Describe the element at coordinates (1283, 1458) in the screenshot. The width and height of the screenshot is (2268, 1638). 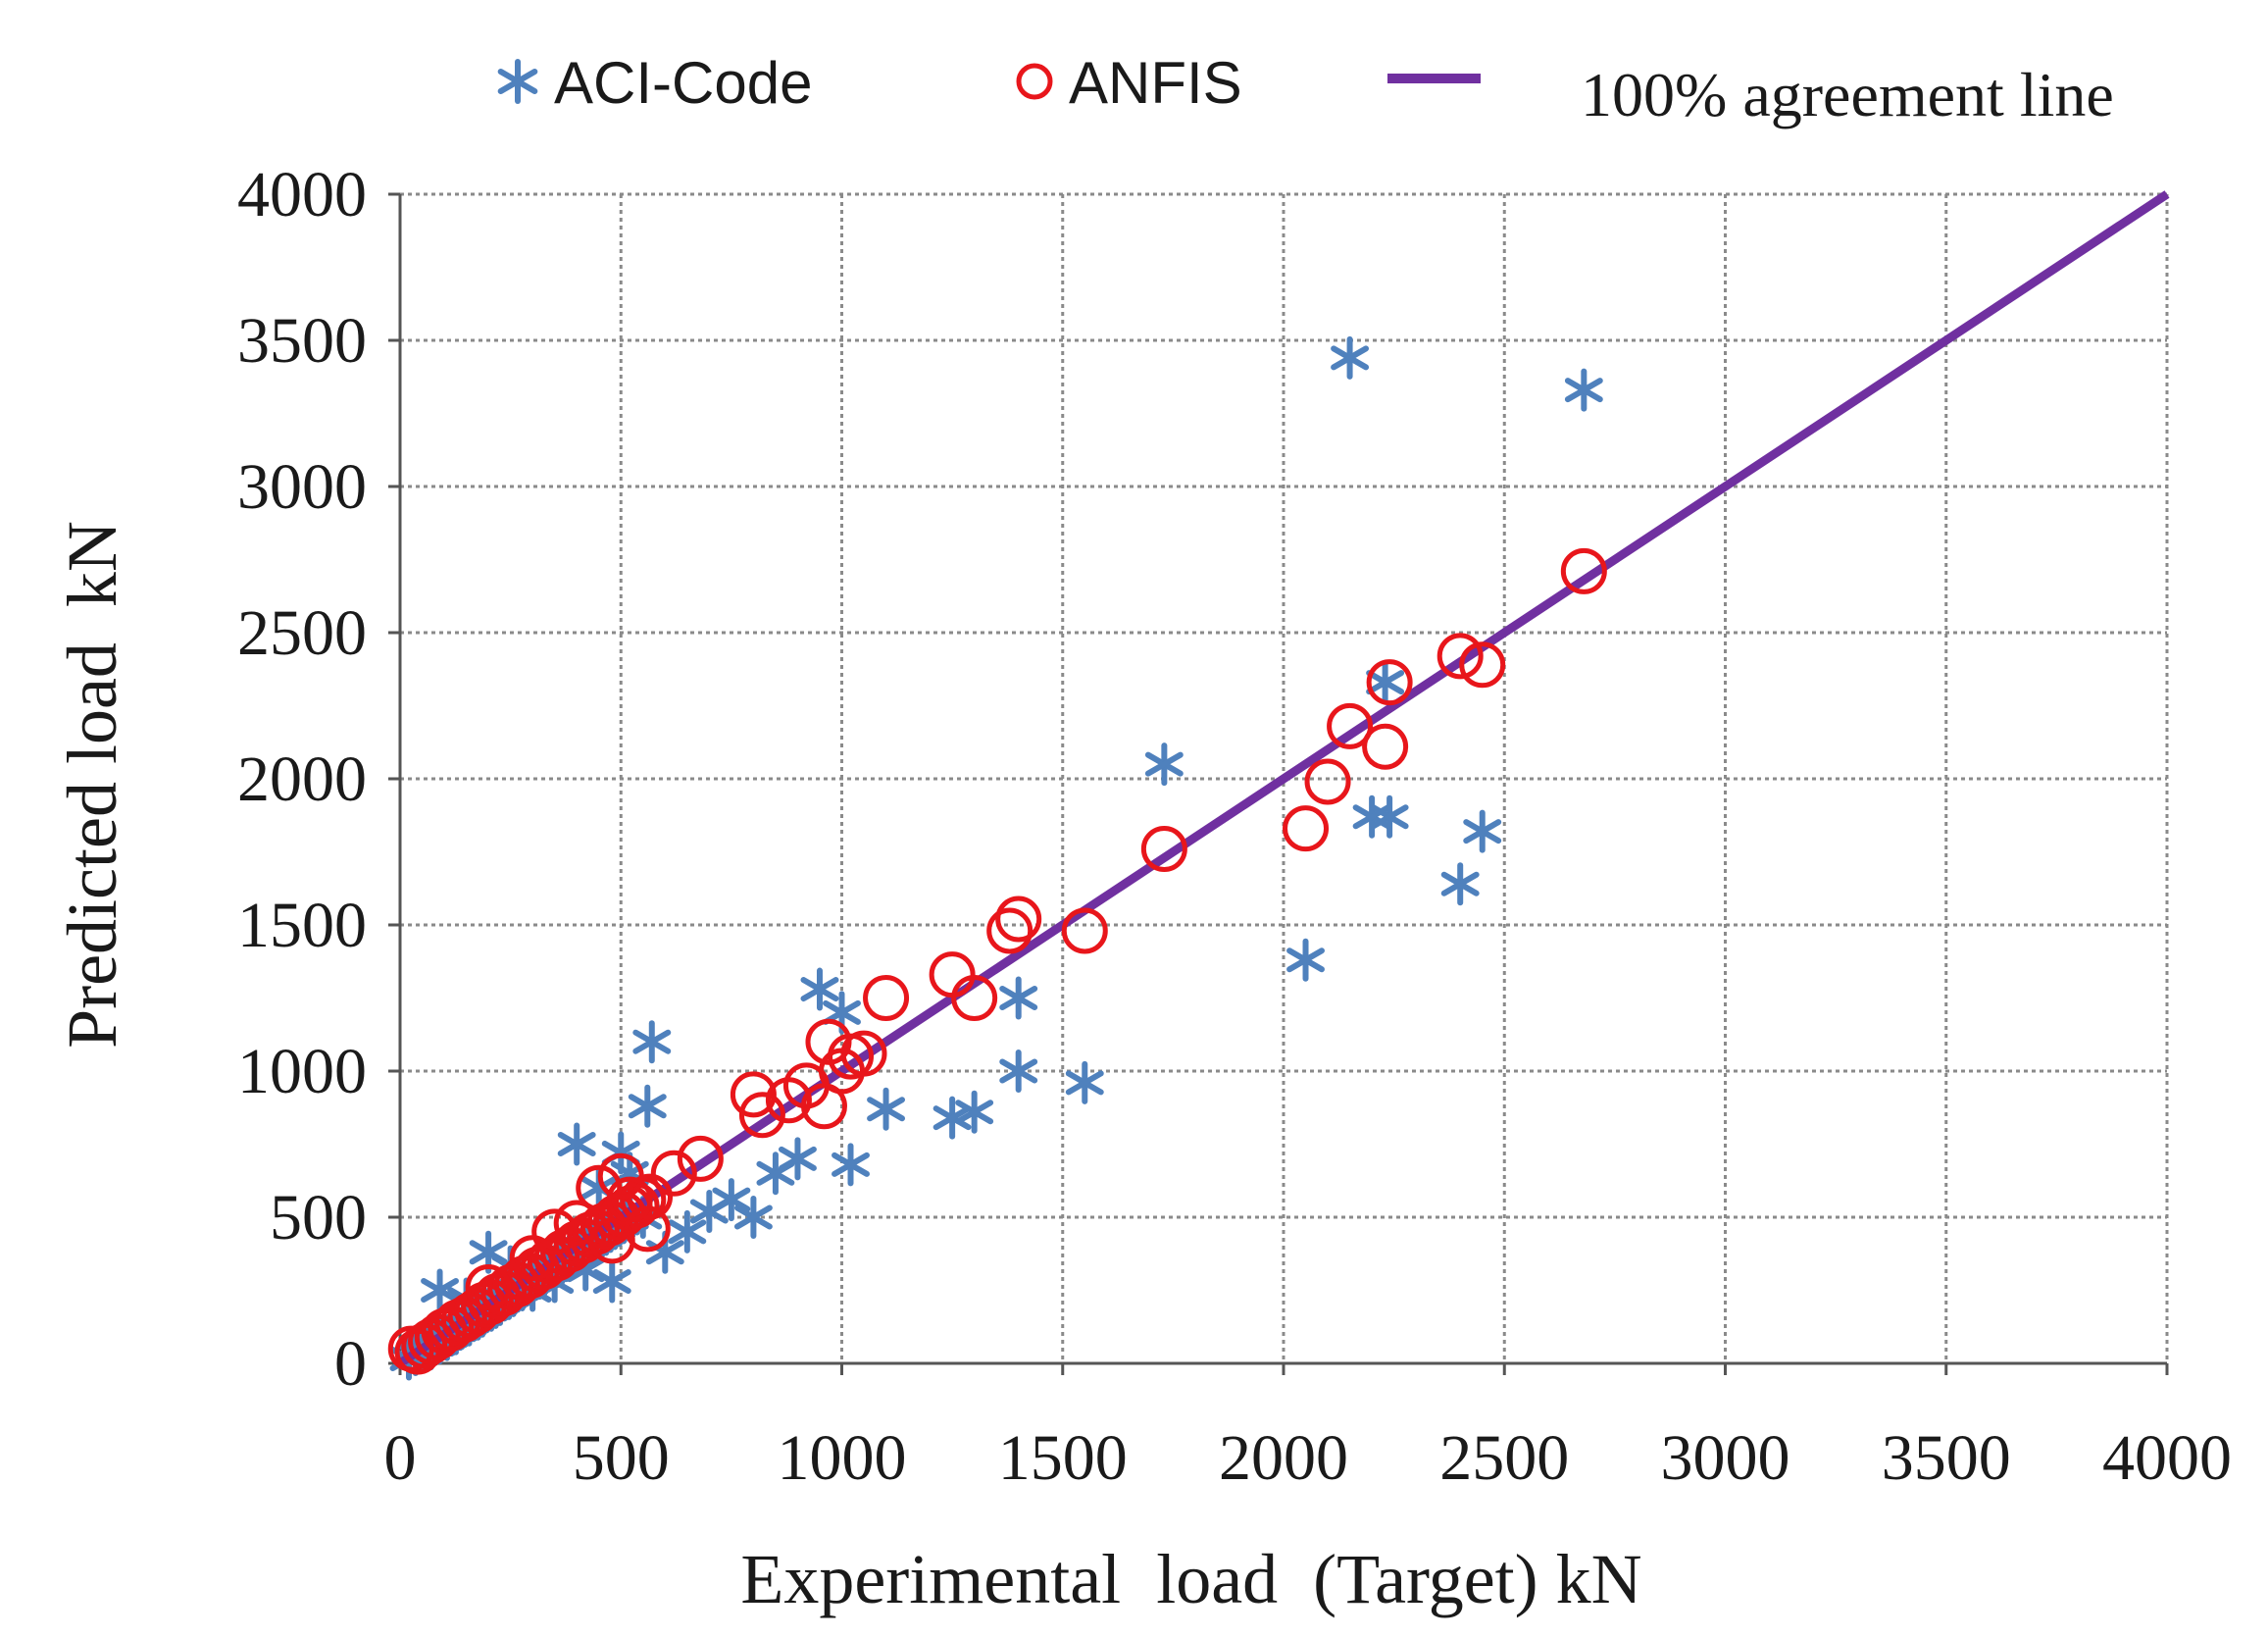
I see `x-tick-label: 2000` at that location.